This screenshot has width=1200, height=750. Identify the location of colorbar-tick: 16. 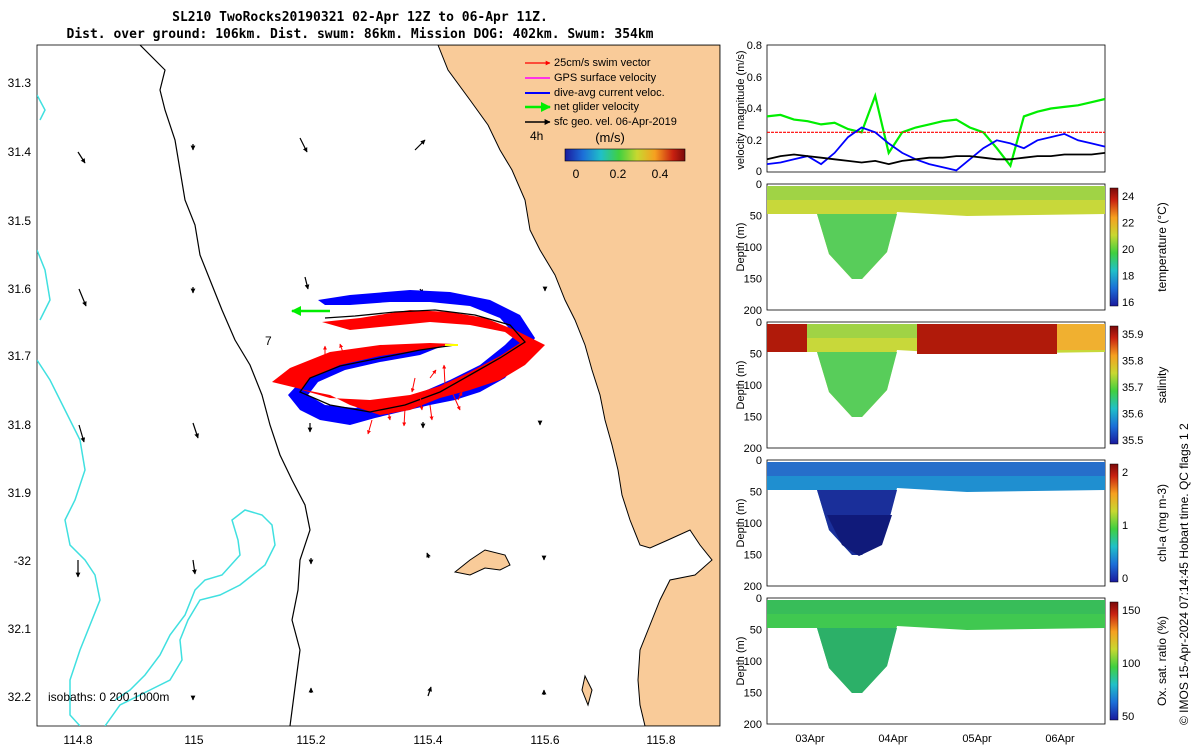
(1128, 303).